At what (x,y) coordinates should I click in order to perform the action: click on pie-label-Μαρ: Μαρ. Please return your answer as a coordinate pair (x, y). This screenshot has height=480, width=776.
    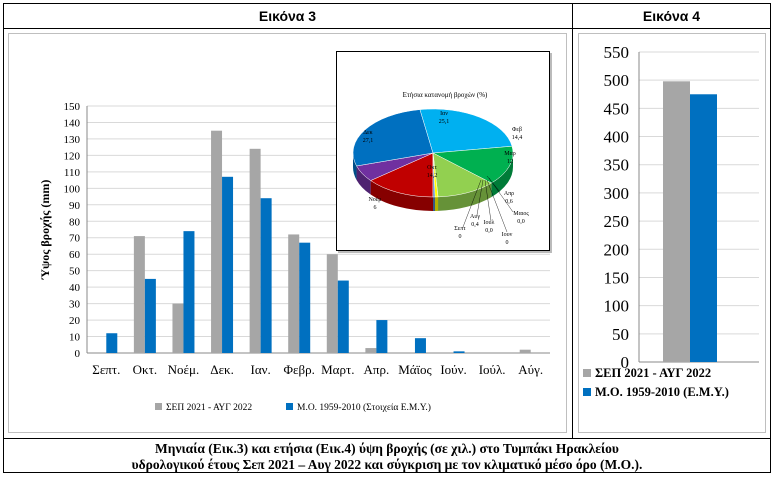
    Looking at the image, I should click on (509, 154).